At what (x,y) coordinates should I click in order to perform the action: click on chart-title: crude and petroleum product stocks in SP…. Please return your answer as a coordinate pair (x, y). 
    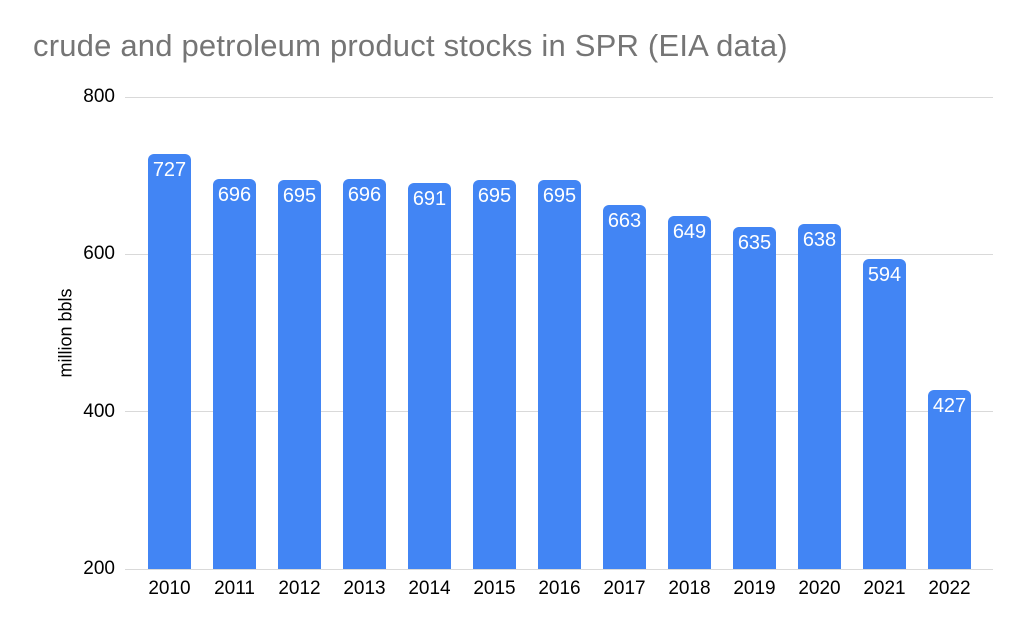
    Looking at the image, I should click on (410, 45).